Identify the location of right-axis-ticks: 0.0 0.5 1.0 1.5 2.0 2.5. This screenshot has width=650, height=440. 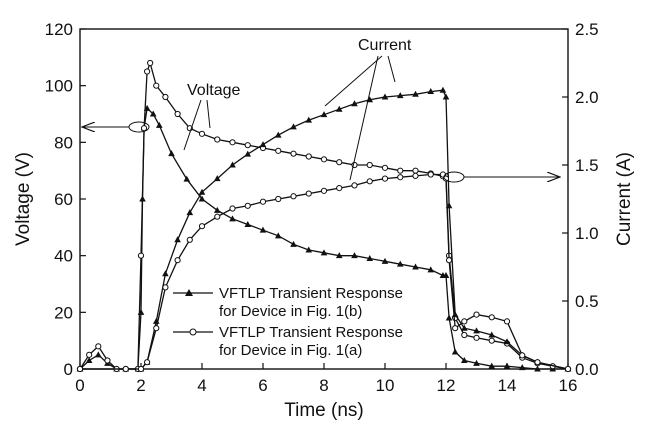
(580, 199).